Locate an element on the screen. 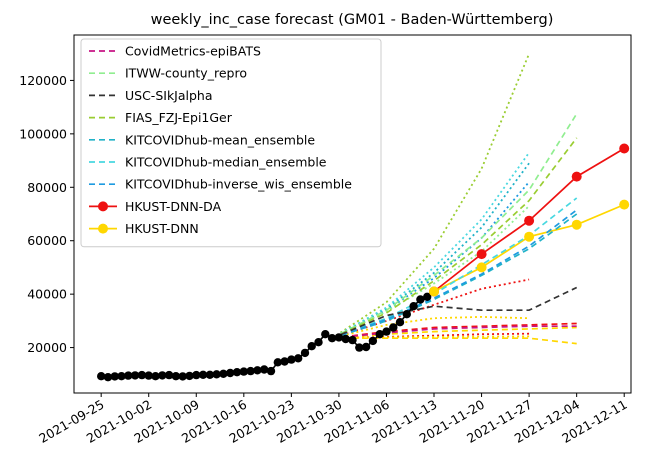 Image resolution: width=653 pixels, height=466 pixels. y-tick-label: 60000 is located at coordinates (47, 240).